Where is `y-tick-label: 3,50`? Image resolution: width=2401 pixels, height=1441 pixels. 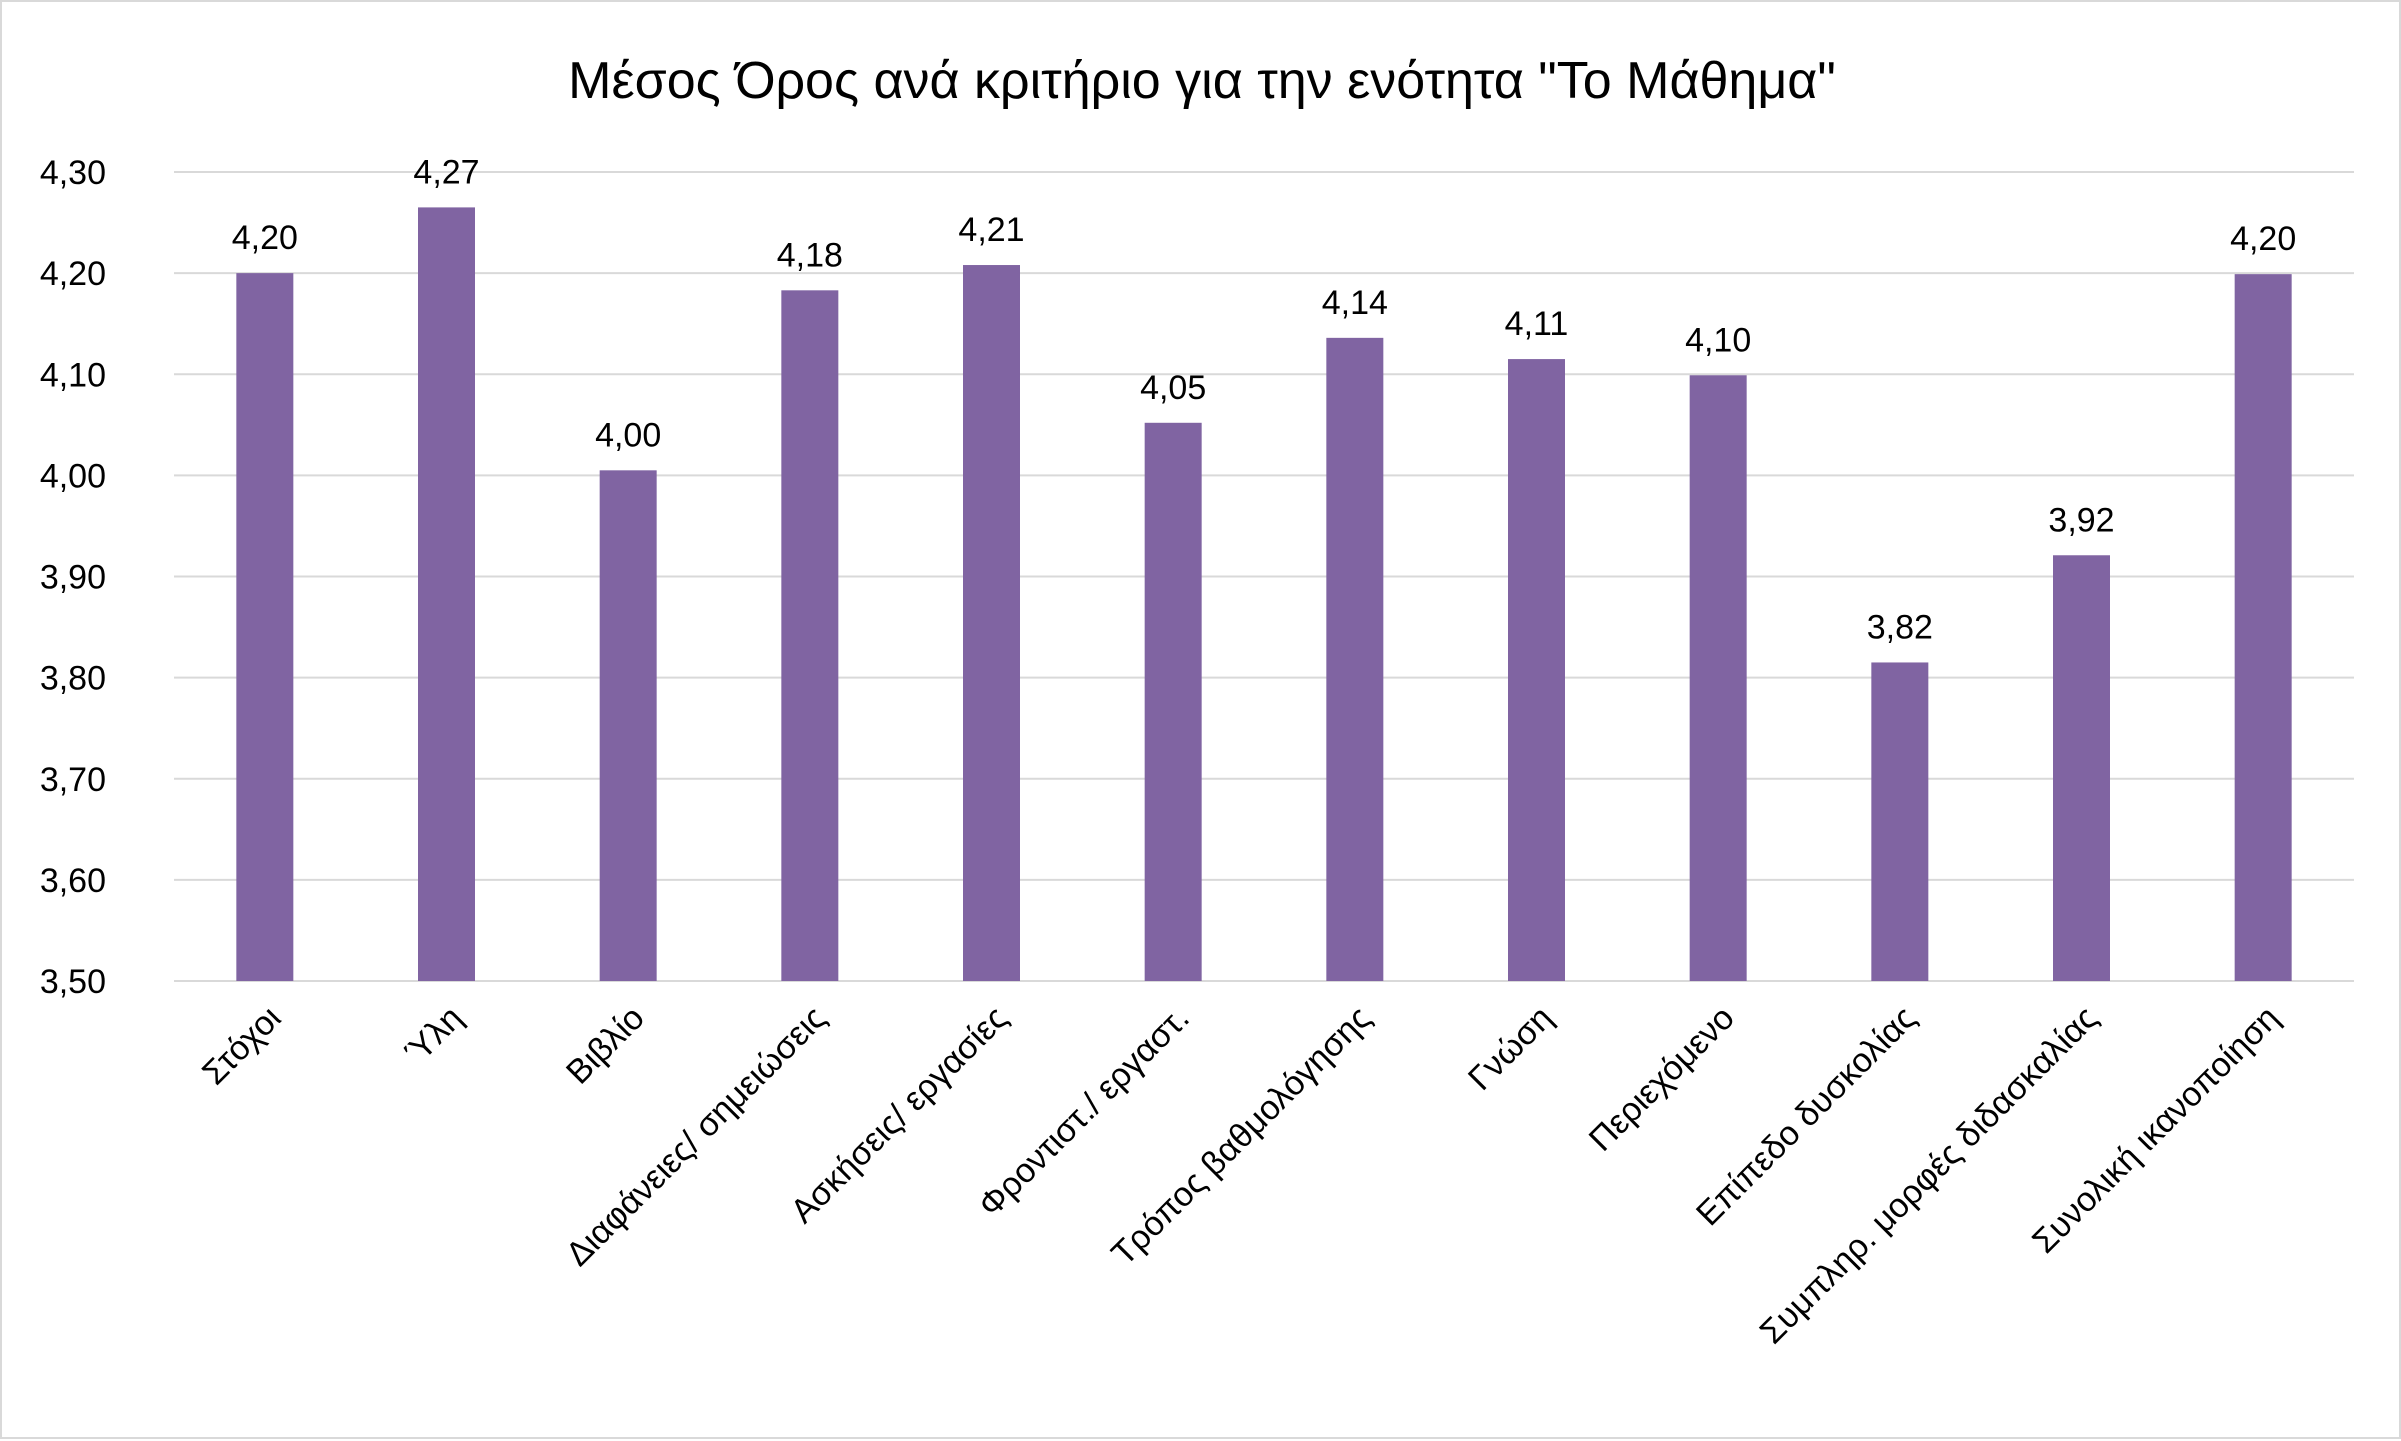 y-tick-label: 3,50 is located at coordinates (73, 982).